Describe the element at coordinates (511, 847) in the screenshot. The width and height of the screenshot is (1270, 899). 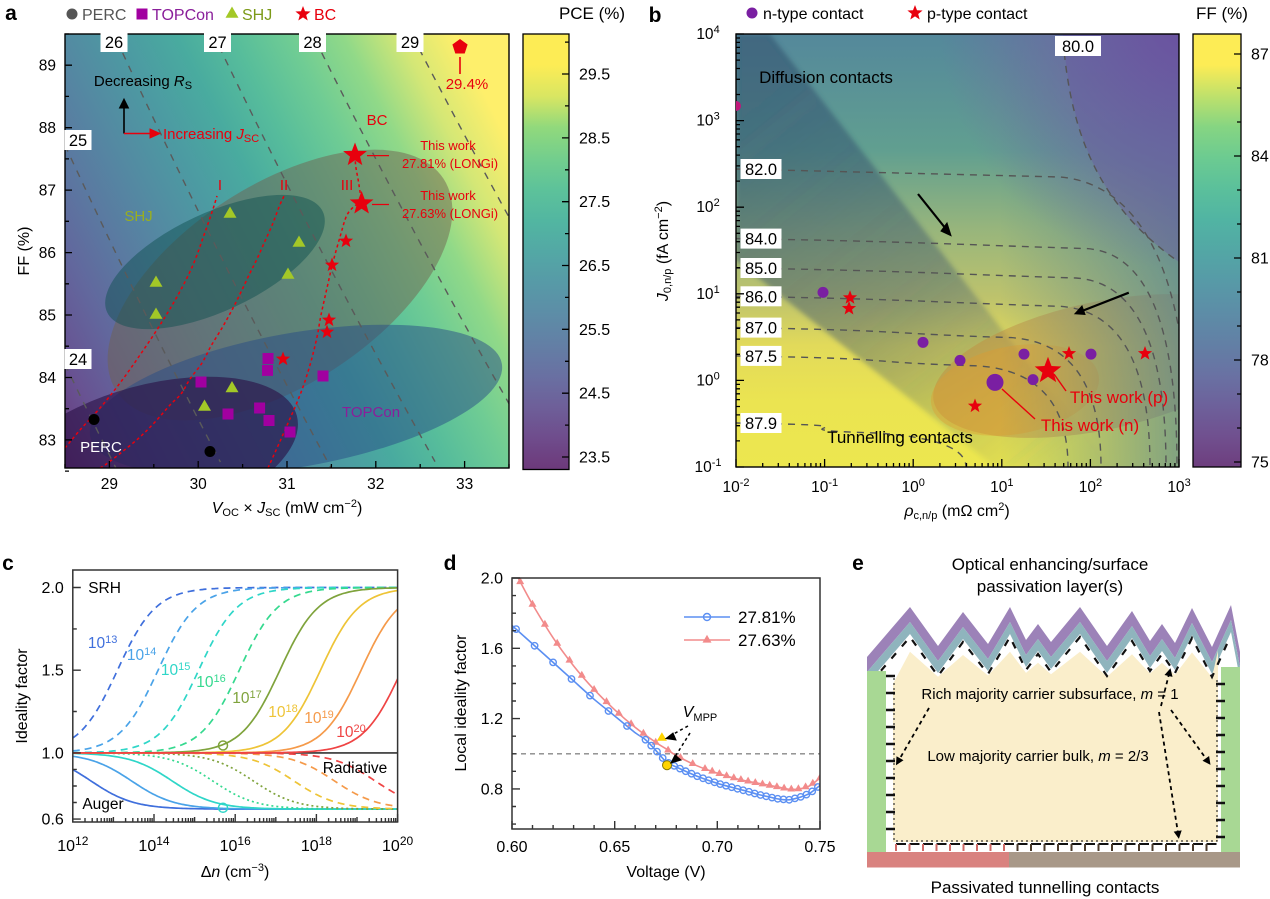
I see `svg-text: 0.60` at that location.